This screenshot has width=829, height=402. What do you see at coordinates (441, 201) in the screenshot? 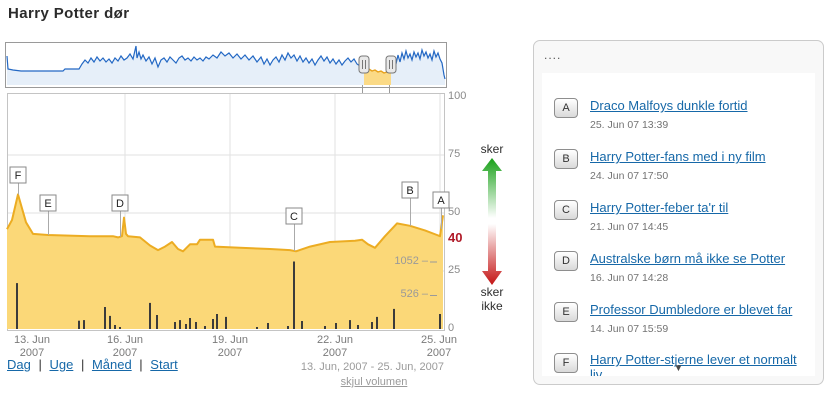
I see `svg-text: A` at bounding box center [441, 201].